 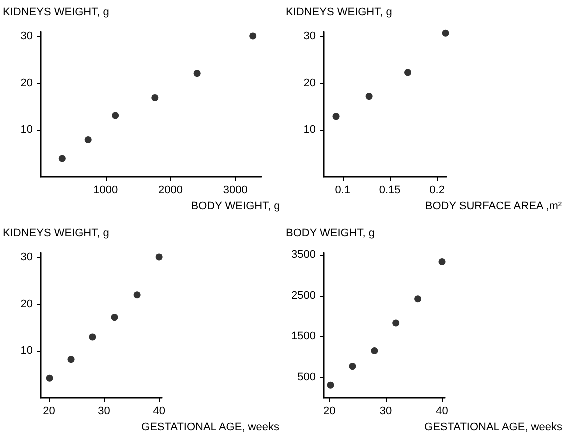 I want to click on x-tick-label: 0.2, so click(x=437, y=190).